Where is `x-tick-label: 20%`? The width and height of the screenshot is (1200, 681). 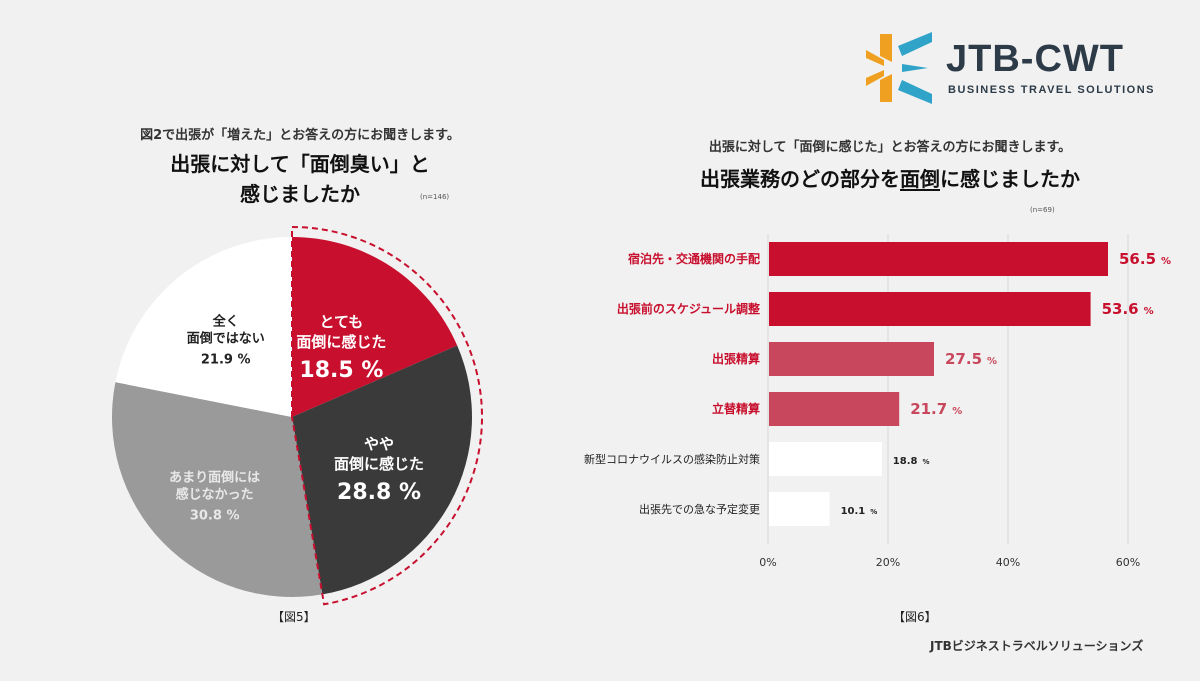 x-tick-label: 20% is located at coordinates (888, 562).